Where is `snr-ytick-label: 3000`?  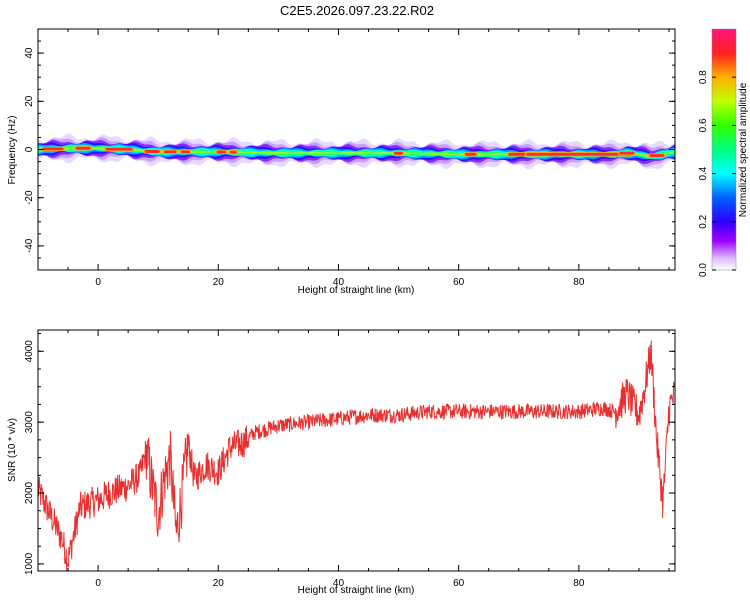 snr-ytick-label: 3000 is located at coordinates (29, 422).